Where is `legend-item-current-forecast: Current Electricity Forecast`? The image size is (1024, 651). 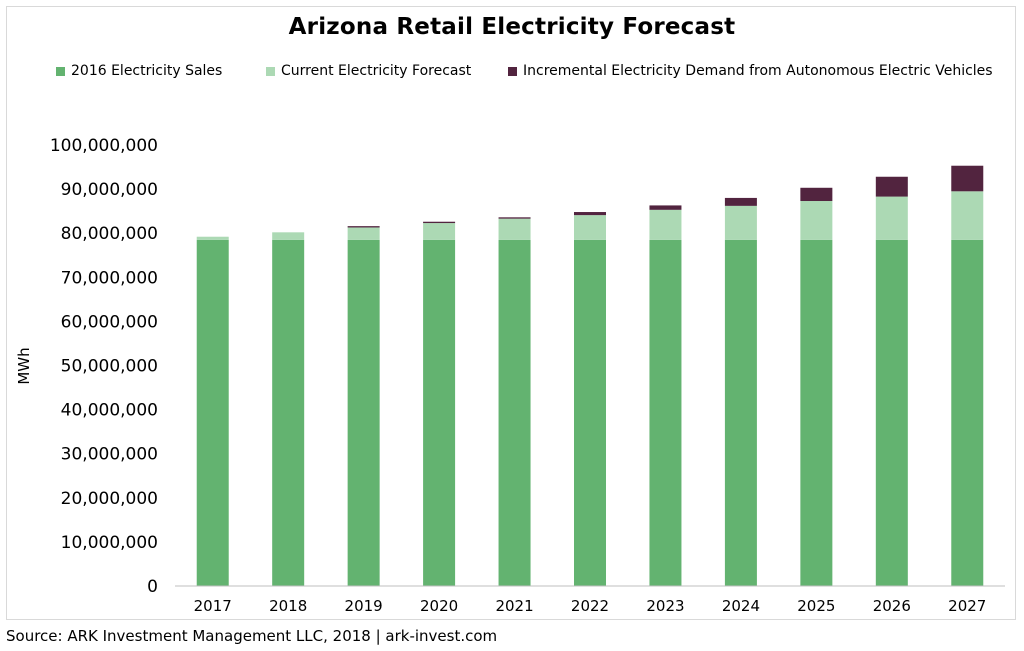 legend-item-current-forecast: Current Electricity Forecast is located at coordinates (368, 71).